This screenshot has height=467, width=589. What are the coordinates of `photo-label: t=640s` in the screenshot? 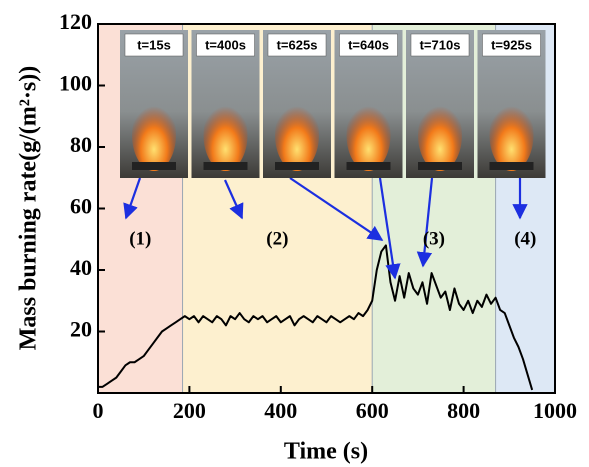 It's located at (368, 44).